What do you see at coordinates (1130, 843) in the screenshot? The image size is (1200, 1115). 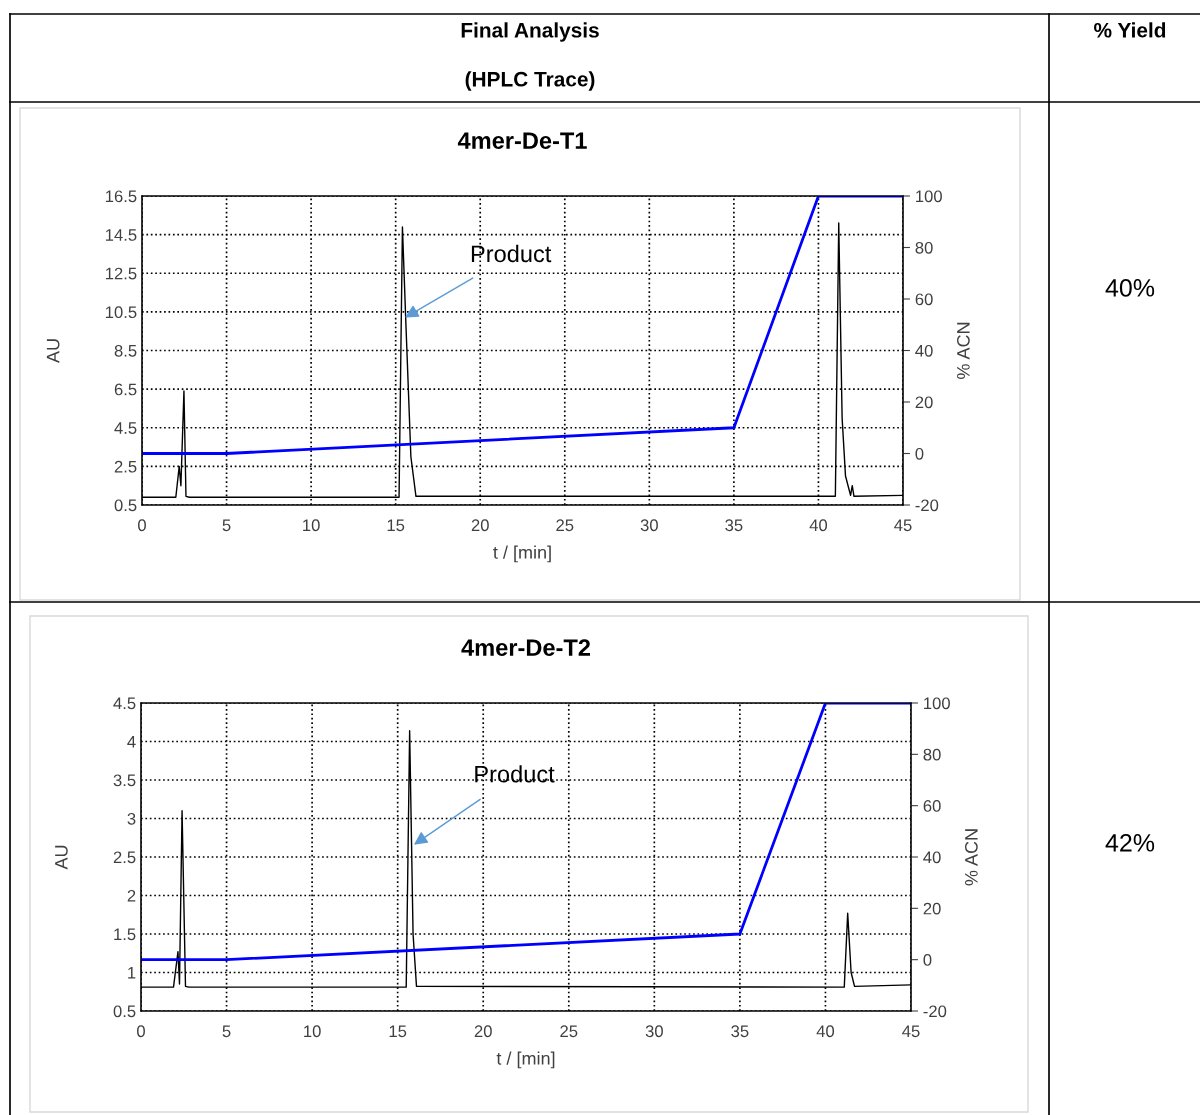 I see `text: 42%` at bounding box center [1130, 843].